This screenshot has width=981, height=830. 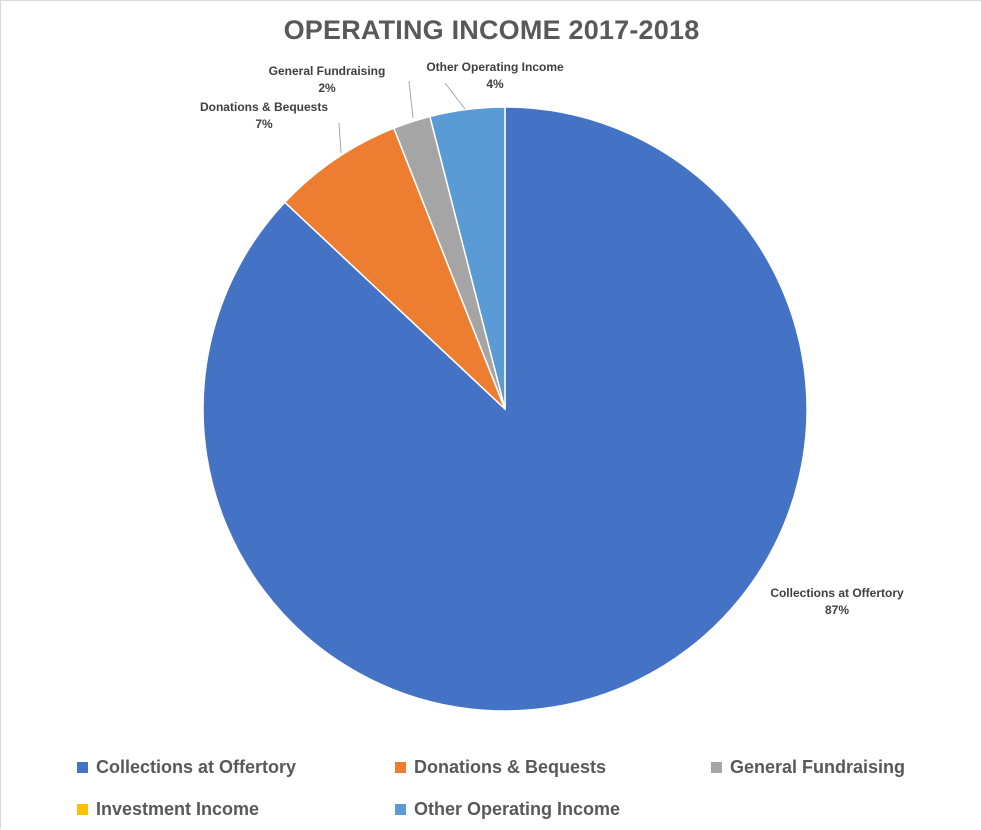 I want to click on legend-label: Investment Income, so click(x=178, y=808).